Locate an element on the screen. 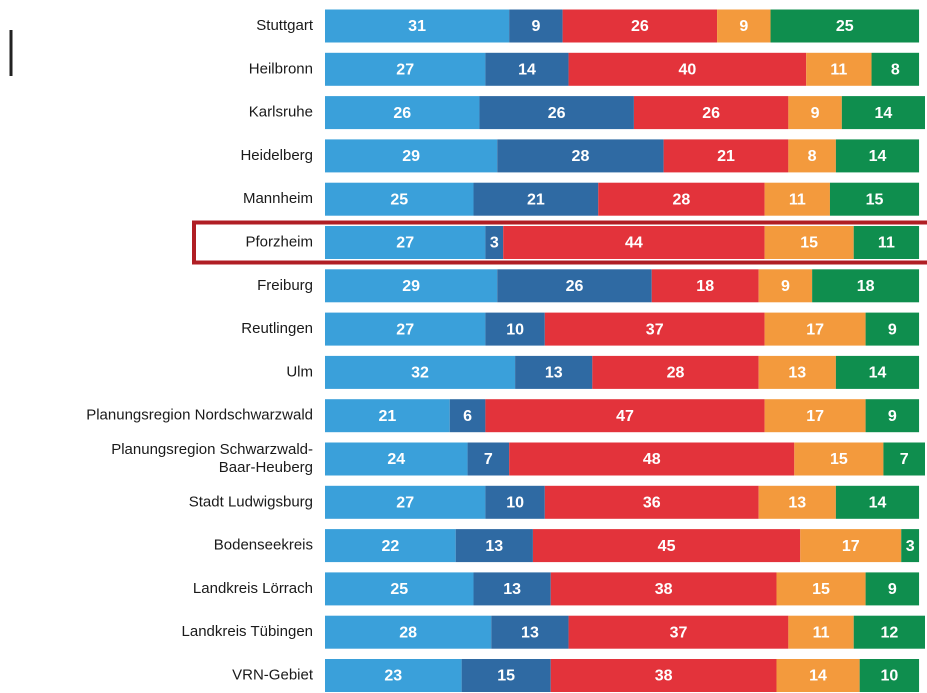 The height and width of the screenshot is (693, 927). data-label: 40 is located at coordinates (687, 70).